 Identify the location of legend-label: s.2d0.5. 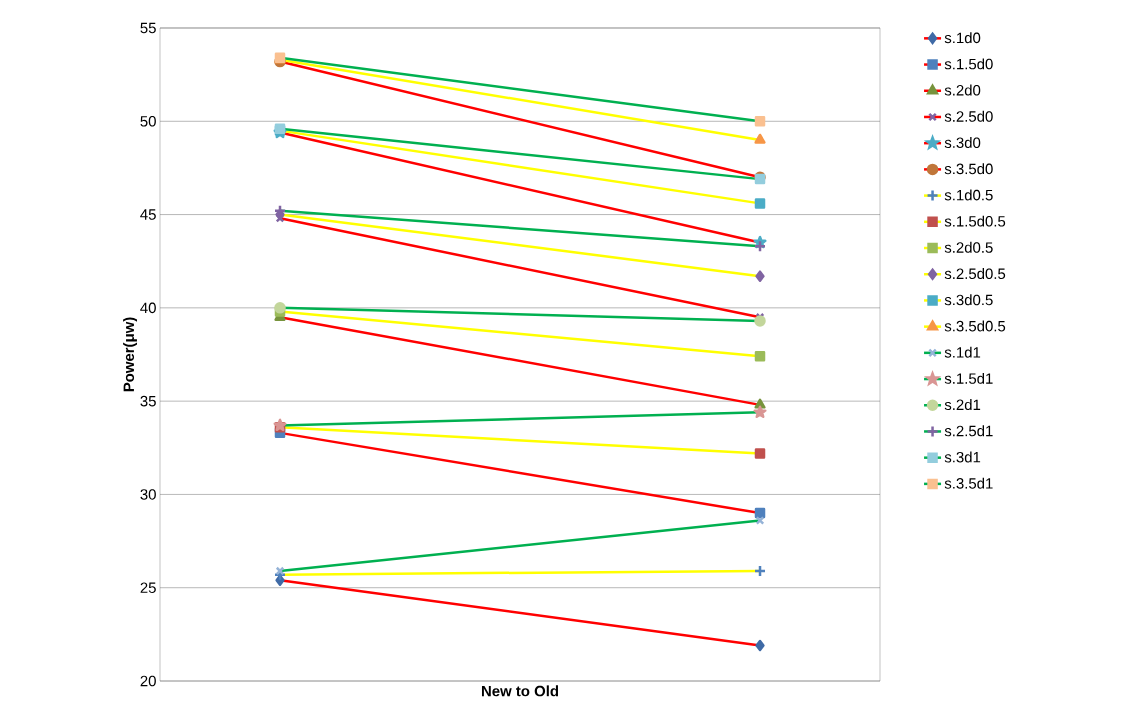
(968, 247).